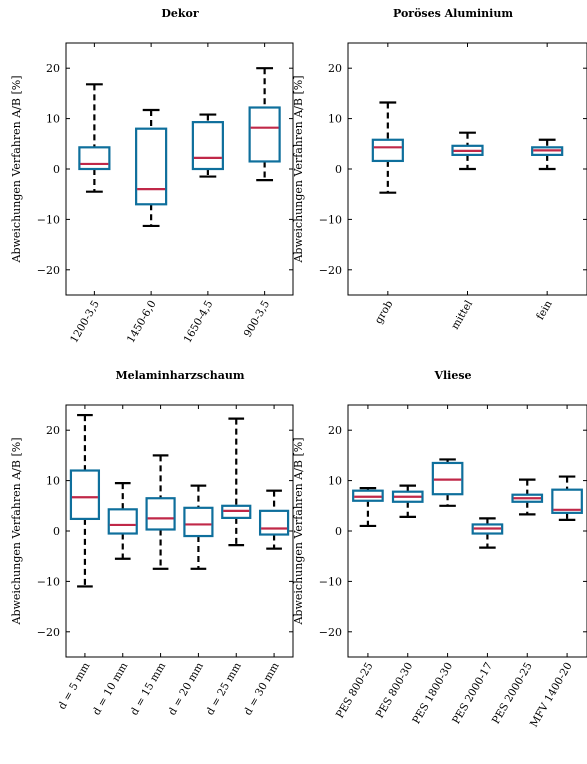 The width and height of the screenshot is (587, 764). I want to click on box-plot-1: PES 800-25, so click(359, 563).